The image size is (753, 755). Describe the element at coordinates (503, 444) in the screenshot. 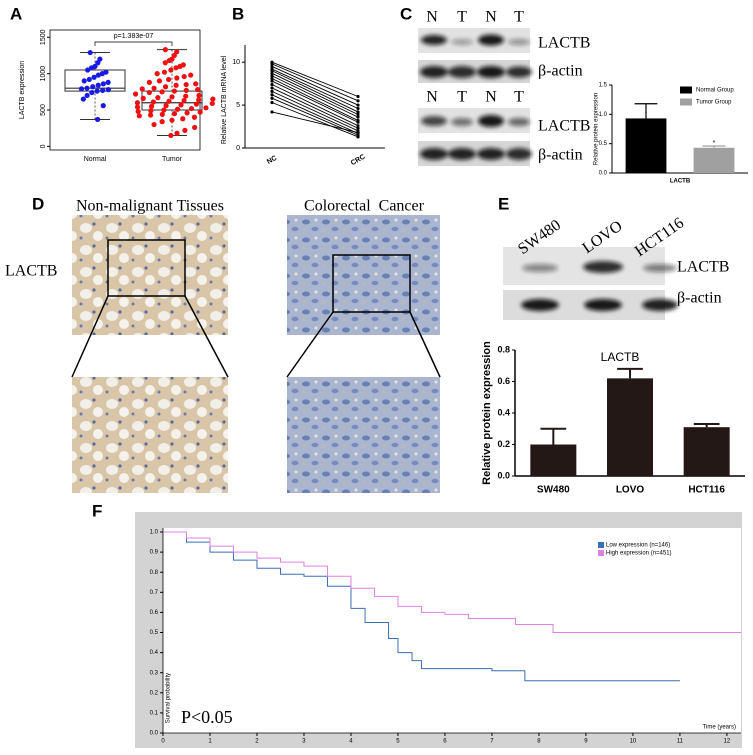

I see `y-tick-label: 0.2` at that location.